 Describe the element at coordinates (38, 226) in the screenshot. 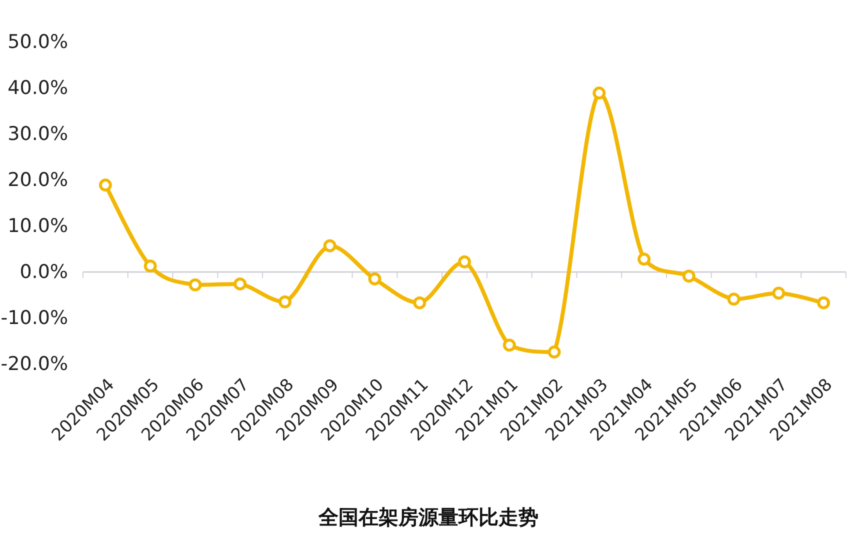

I see `y-tick-label: 10.0%` at that location.